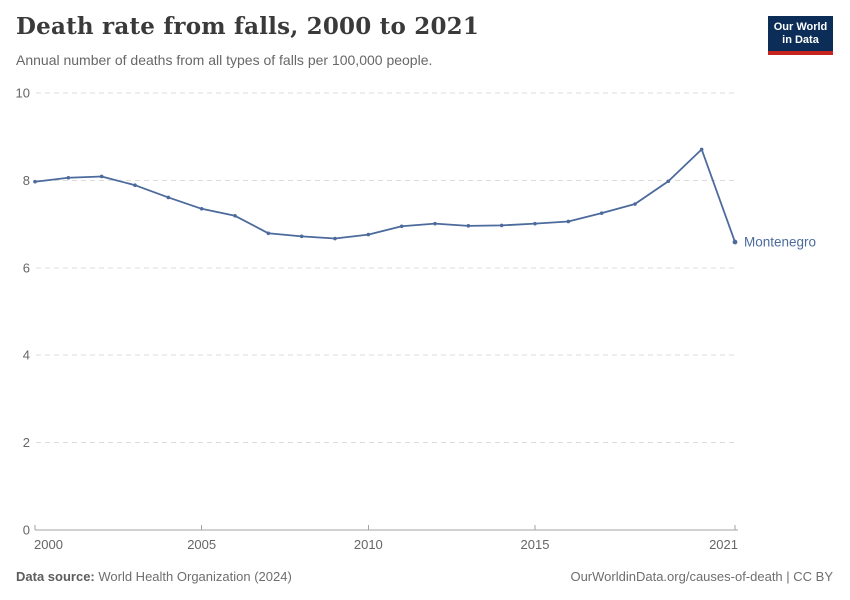  I want to click on x-tick-label: 2010, so click(368, 544).